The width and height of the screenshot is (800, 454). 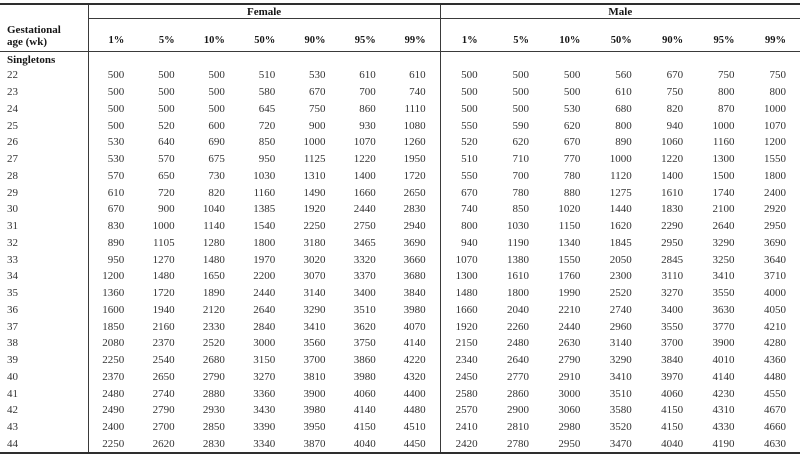 I want to click on male-value-cell: 4280, so click(x=775, y=343).